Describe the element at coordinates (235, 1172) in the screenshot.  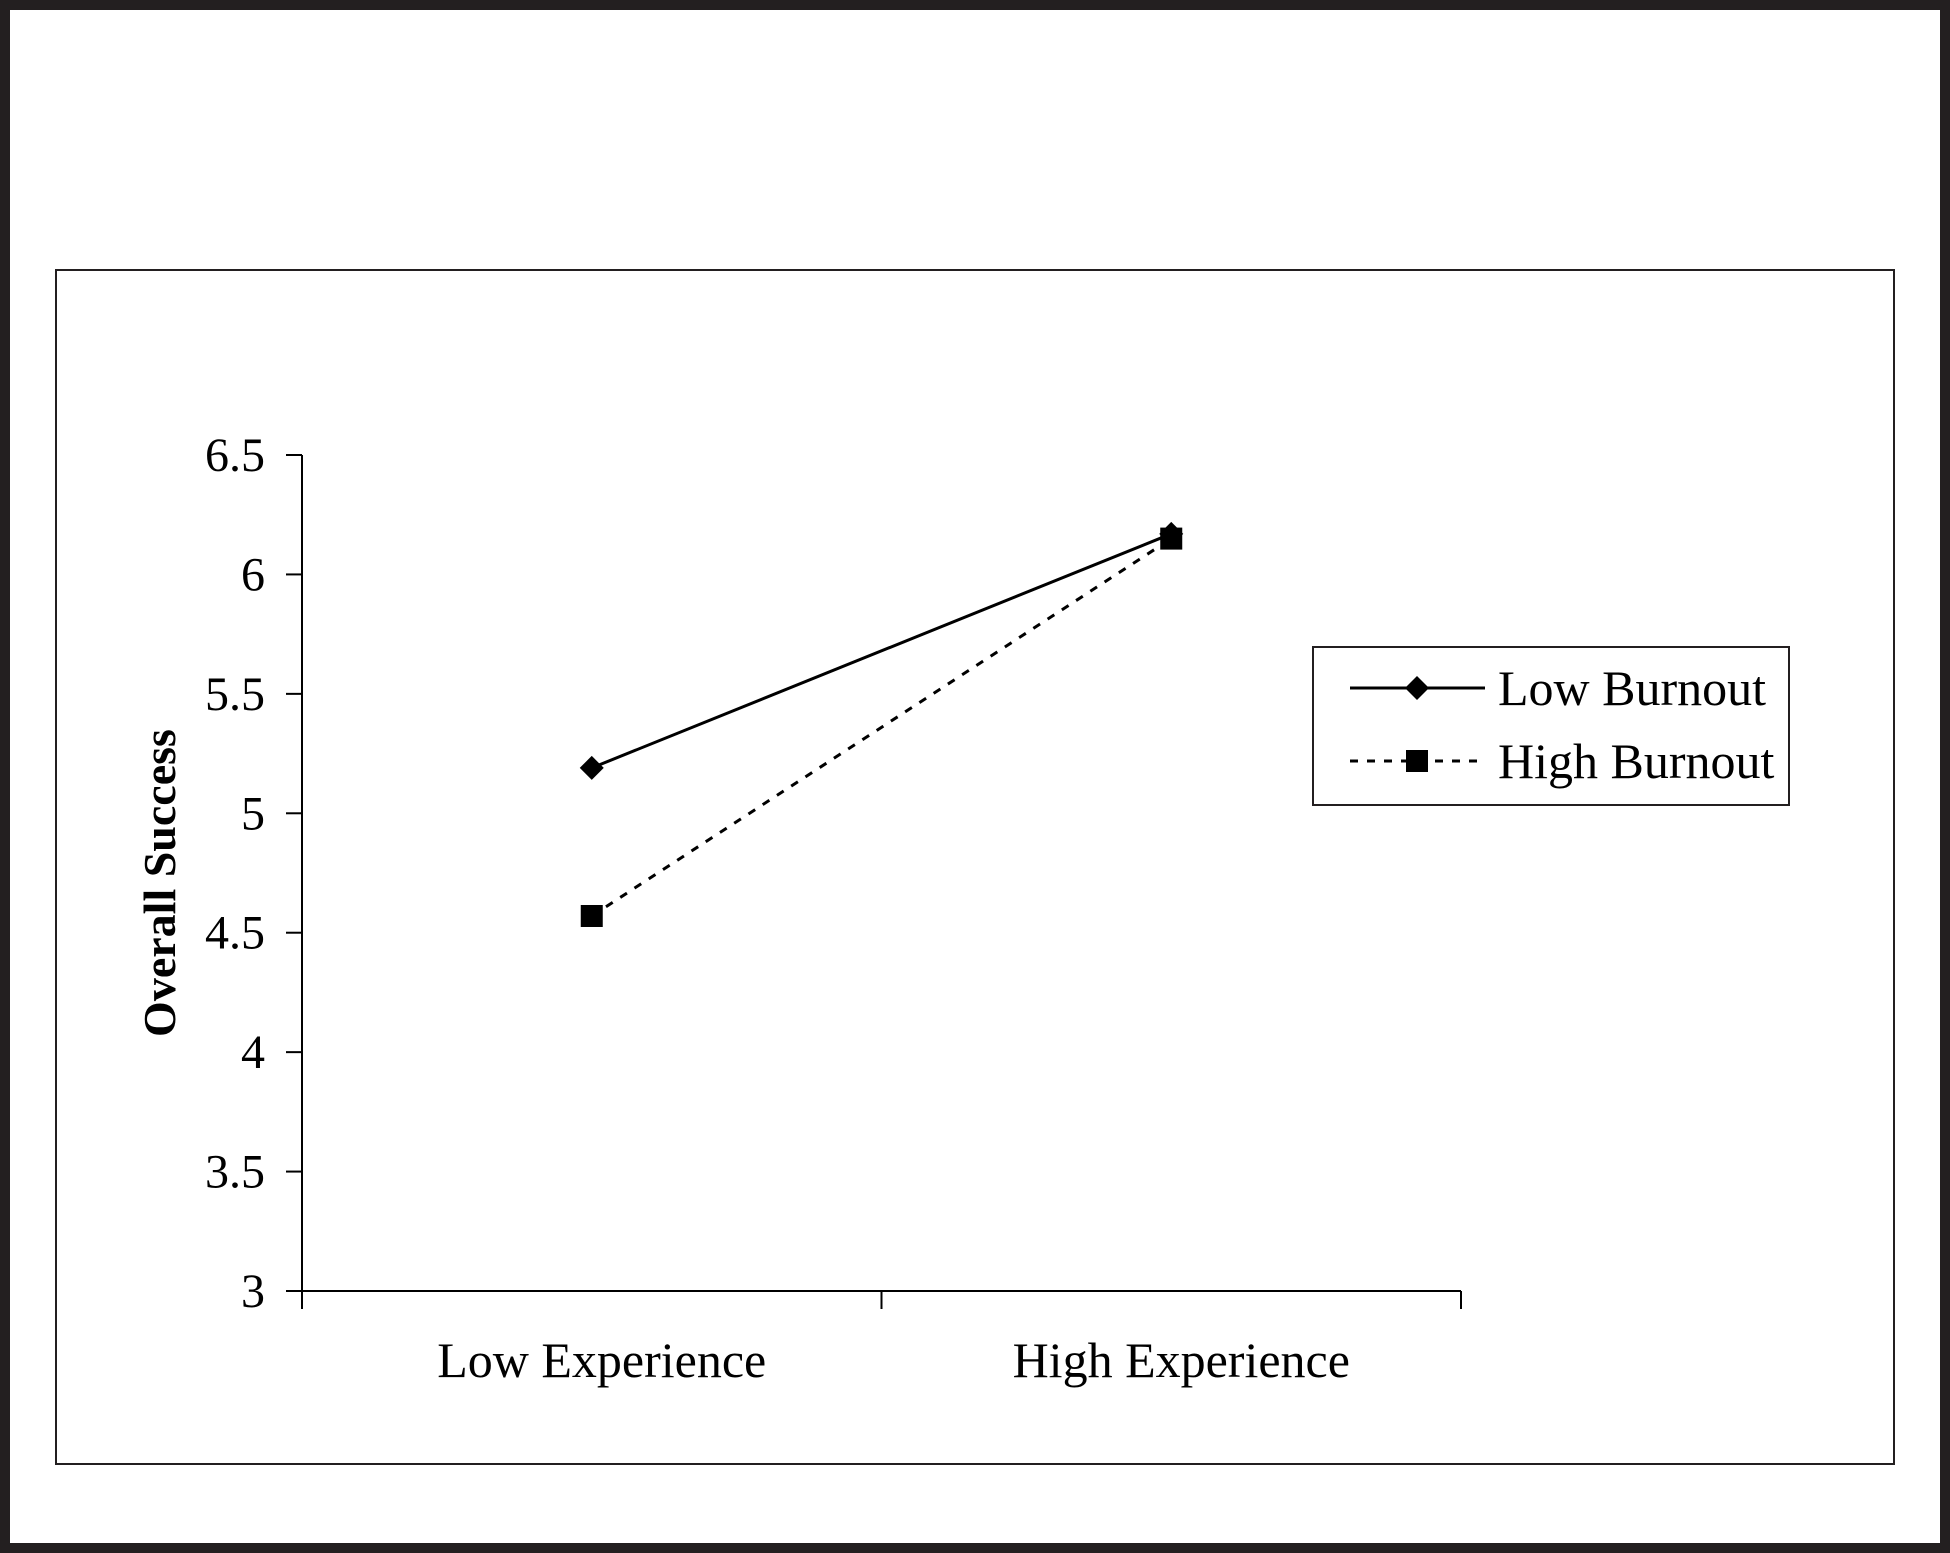
I see `y-tick-label: 3.5` at that location.